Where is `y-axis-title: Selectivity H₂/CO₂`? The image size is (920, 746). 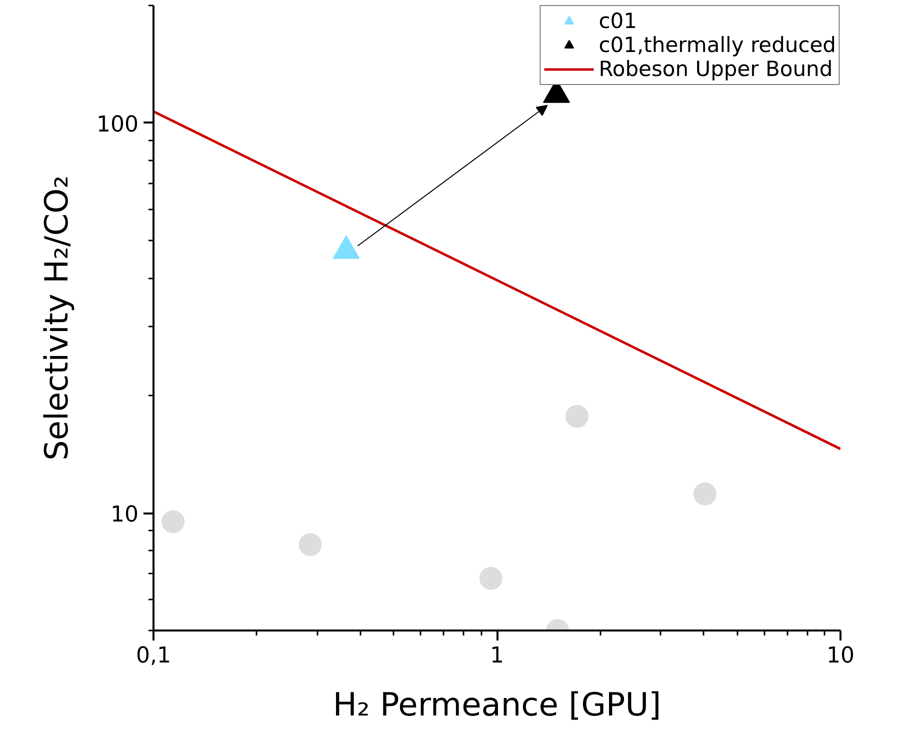
y-axis-title: Selectivity H₂/CO₂ is located at coordinates (57, 318).